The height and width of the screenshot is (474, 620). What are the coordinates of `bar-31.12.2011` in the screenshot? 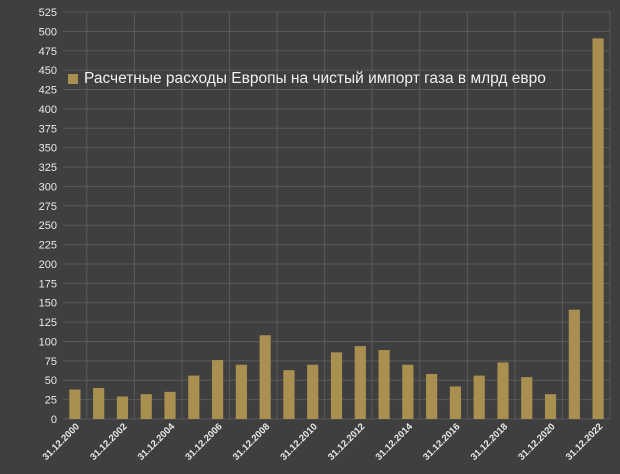 It's located at (336, 385).